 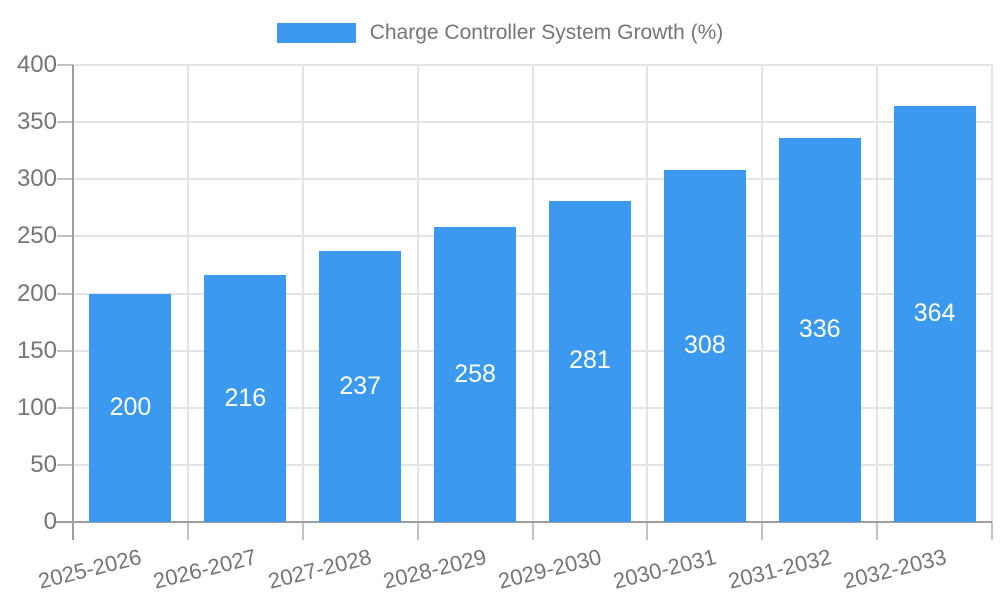 What do you see at coordinates (36, 350) in the screenshot?
I see `y-axis-tick-label: 150` at bounding box center [36, 350].